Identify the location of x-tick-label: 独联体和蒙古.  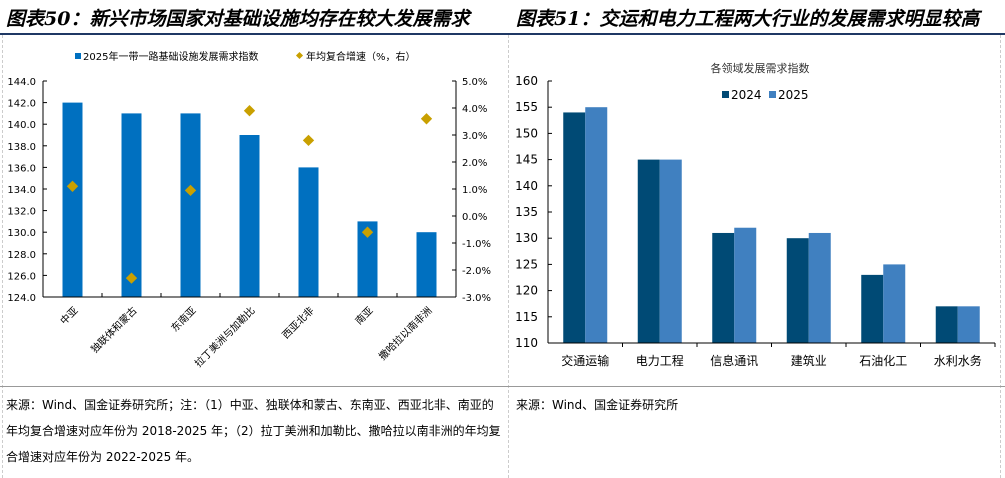
(114, 330).